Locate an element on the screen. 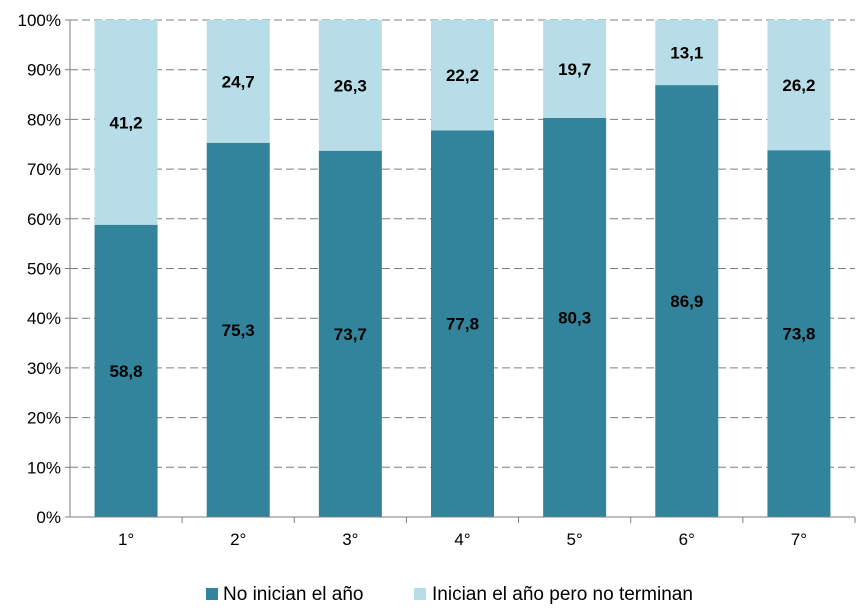 This screenshot has width=858, height=611. x-tick-label: 7° is located at coordinates (799, 539).